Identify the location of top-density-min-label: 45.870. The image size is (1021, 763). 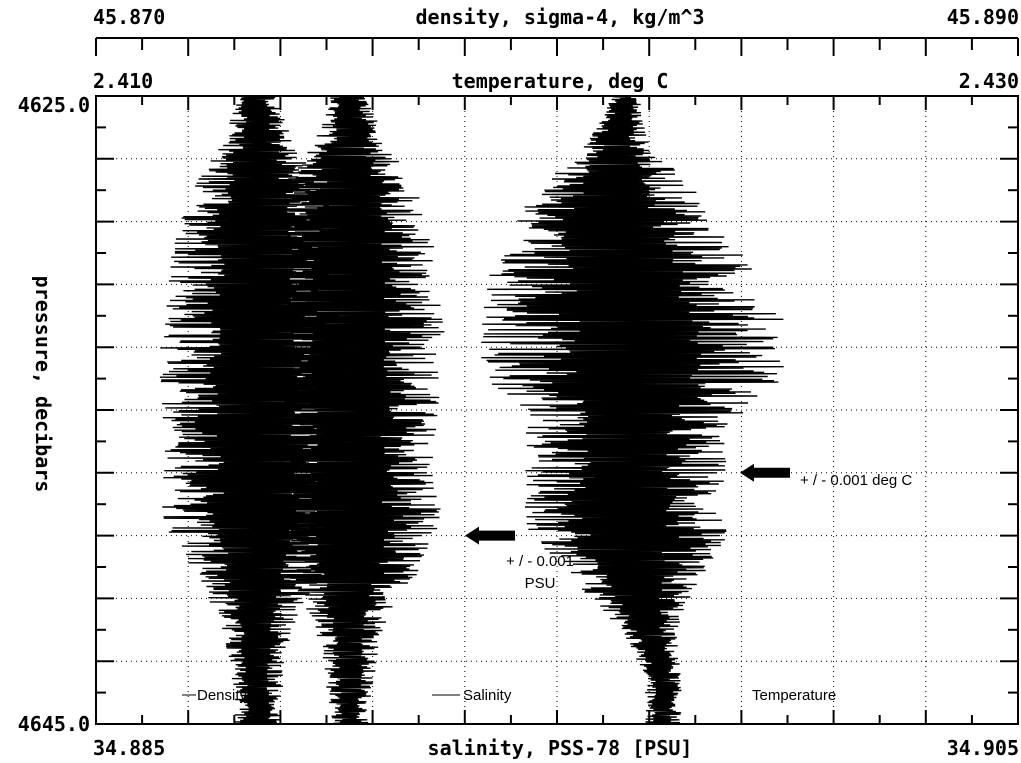
(129, 17).